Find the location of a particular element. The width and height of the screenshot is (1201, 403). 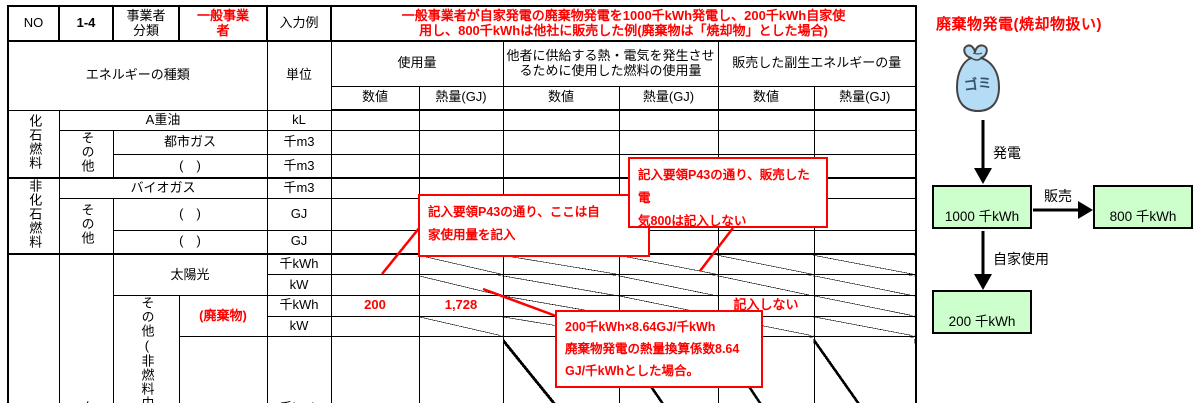

data-entry-cell: 1,728 is located at coordinates (461, 305).